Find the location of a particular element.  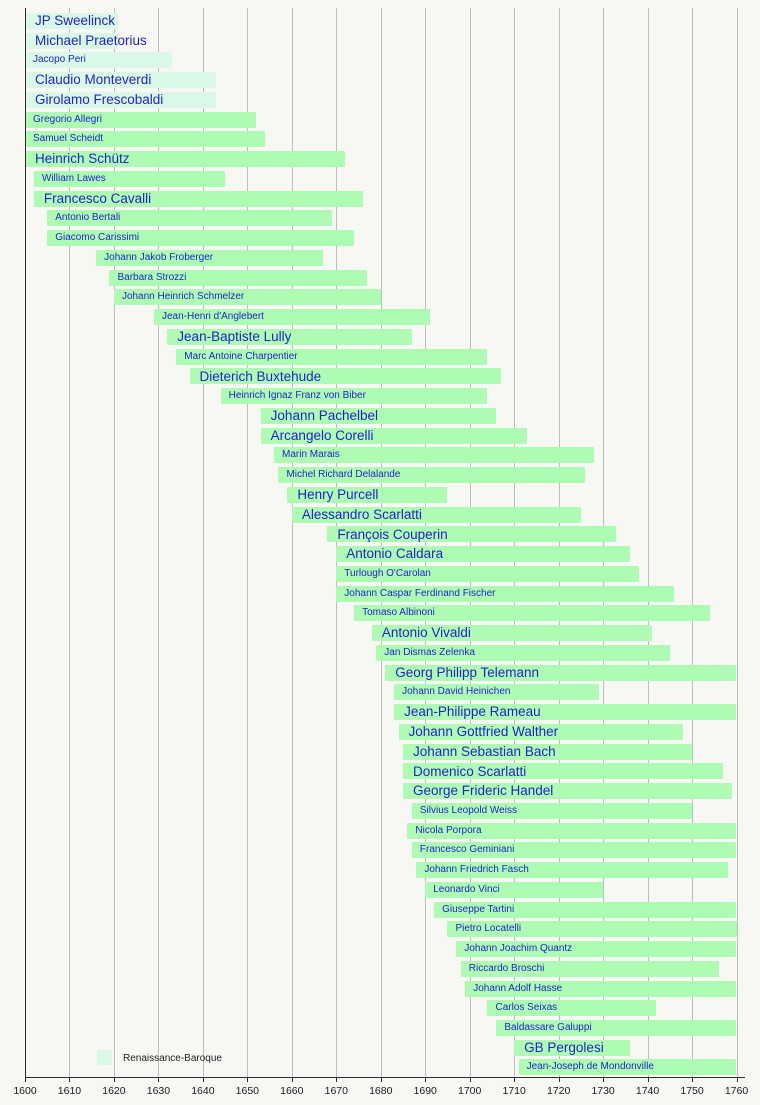

timeline-bar: Leonardo Vinci is located at coordinates (514, 889).